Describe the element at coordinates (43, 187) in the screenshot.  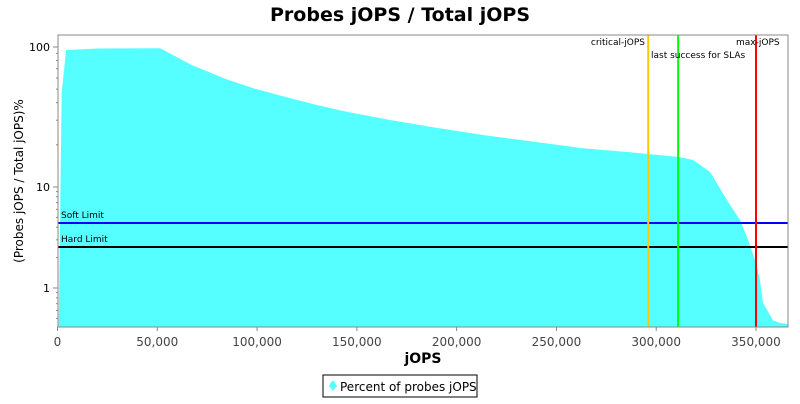
I see `y-tick-label: 10` at that location.